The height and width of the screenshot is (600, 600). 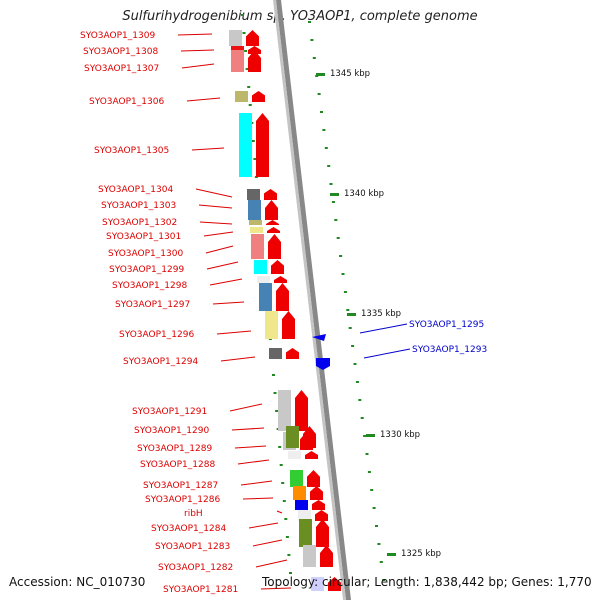 What do you see at coordinates (196, 267) in the screenshot?
I see `gene-feature: SYO3AOP1_1299` at bounding box center [196, 267].